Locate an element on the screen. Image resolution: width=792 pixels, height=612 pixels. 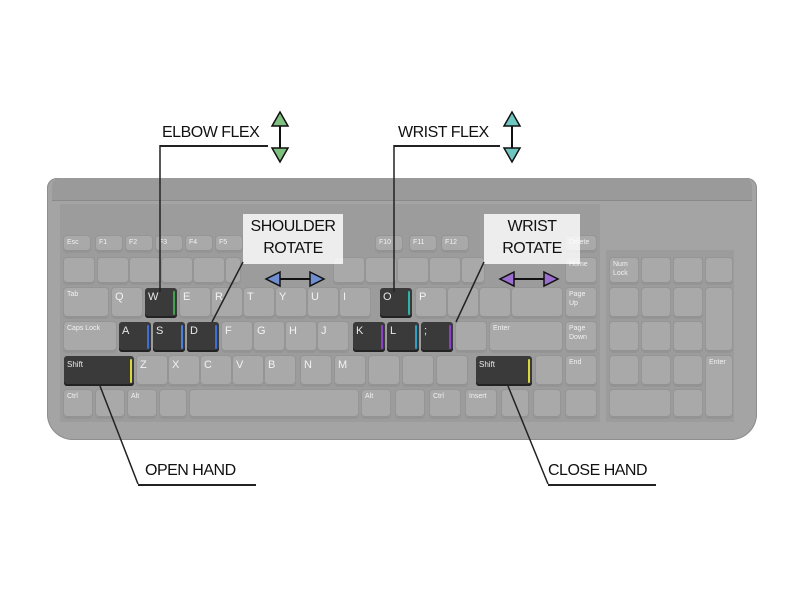
key-left-shift-label: Shift is located at coordinates (75, 364).